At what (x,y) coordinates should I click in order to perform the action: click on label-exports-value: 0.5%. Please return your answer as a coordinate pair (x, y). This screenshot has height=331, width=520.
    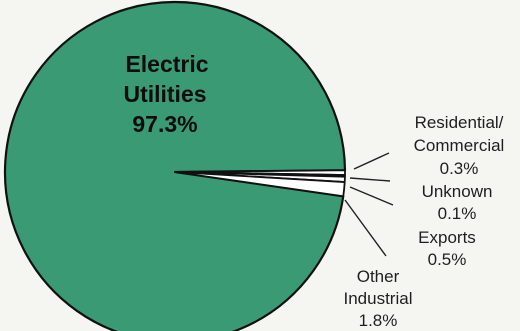
    Looking at the image, I should click on (447, 259).